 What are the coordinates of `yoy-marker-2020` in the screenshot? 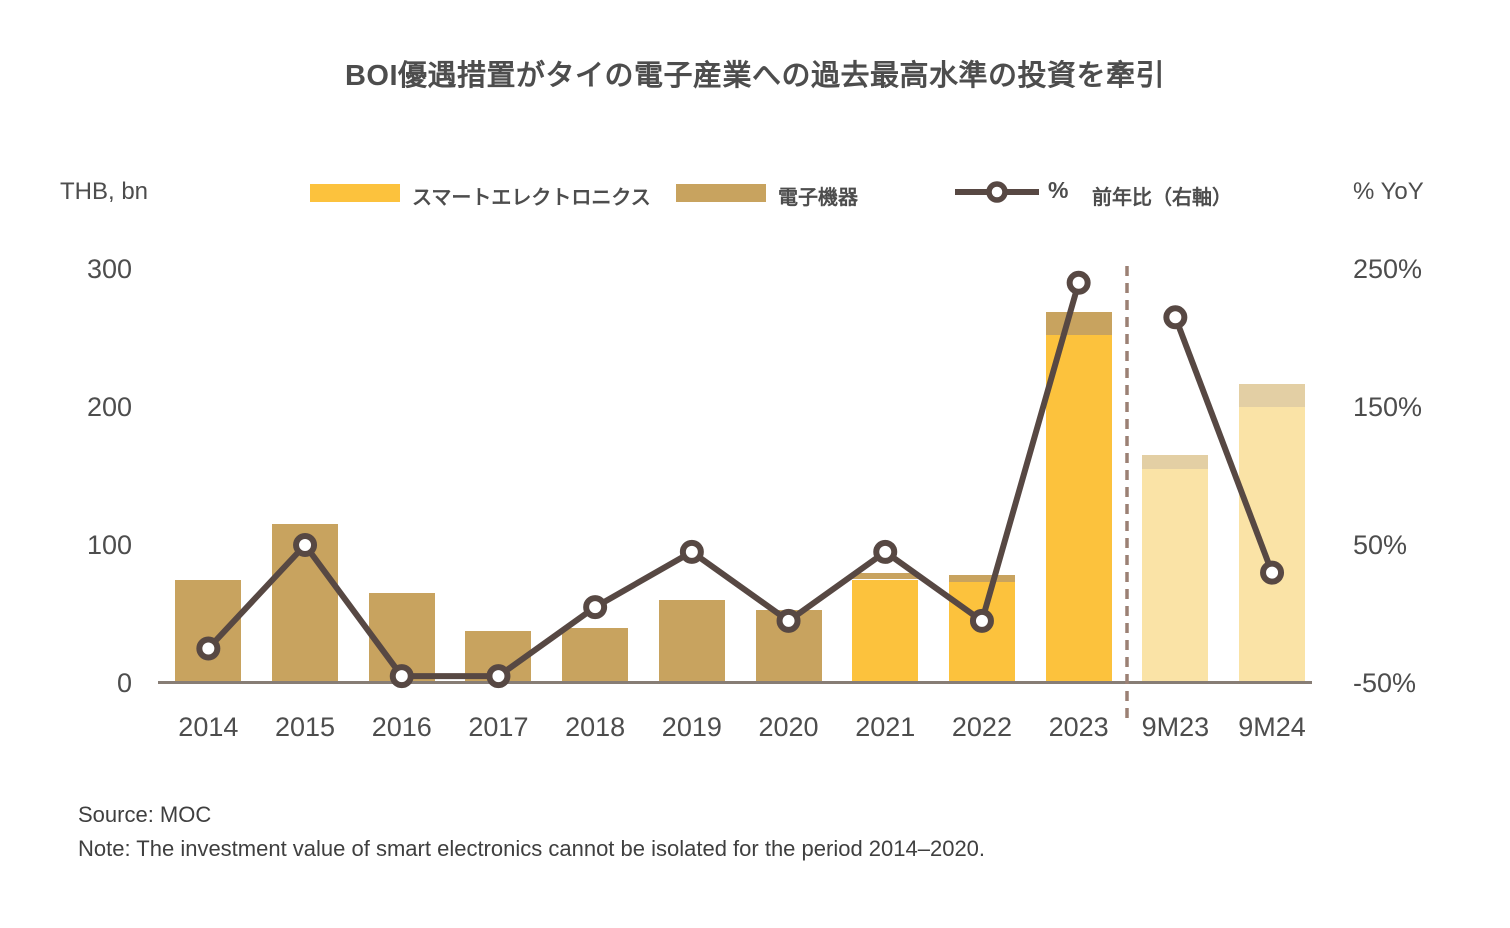 It's located at (788, 620).